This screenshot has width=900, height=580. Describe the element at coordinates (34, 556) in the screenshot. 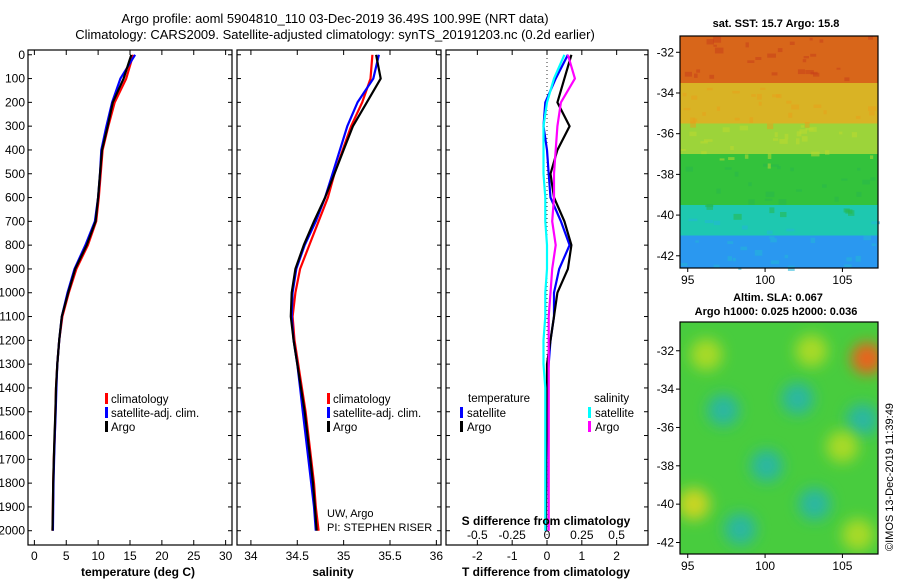

I see `x-tick-label: 0` at that location.